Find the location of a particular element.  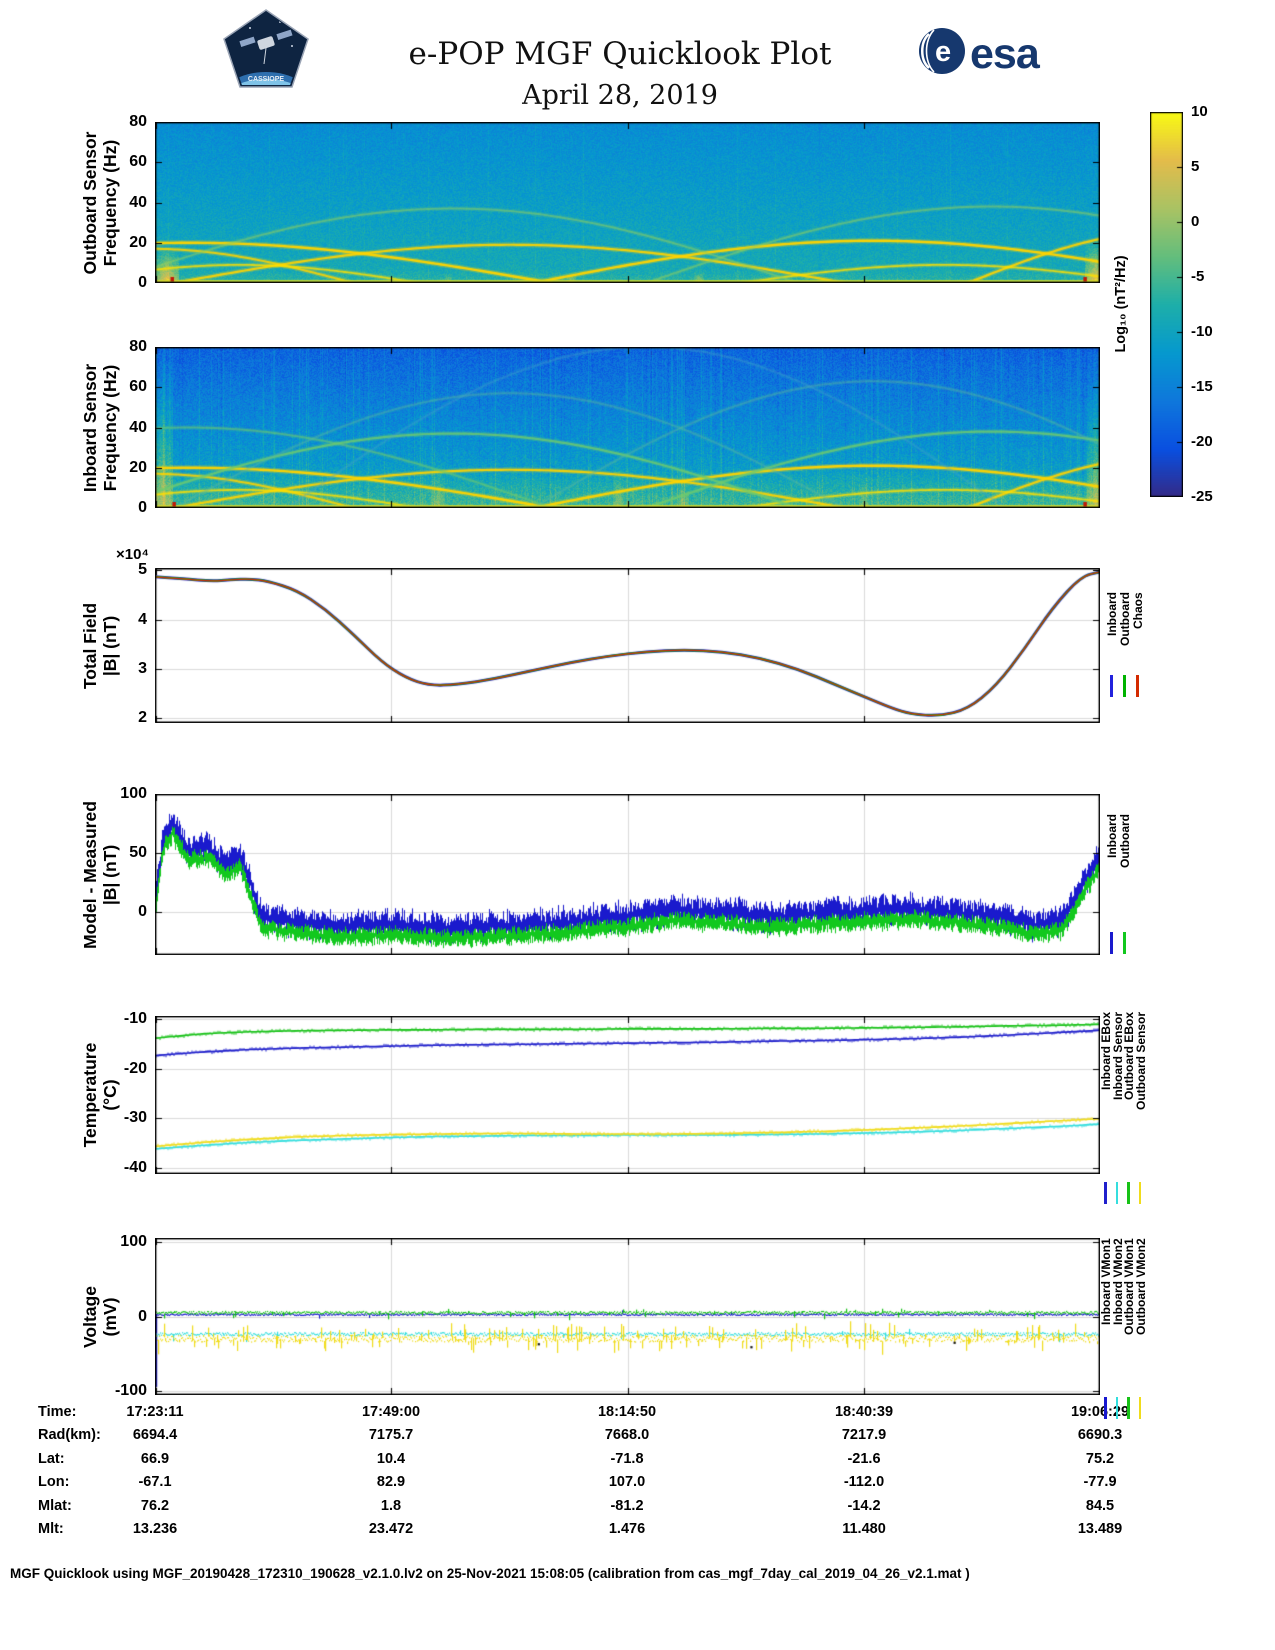

legend-mark-outboard-ebox is located at coordinates (1128, 1193).